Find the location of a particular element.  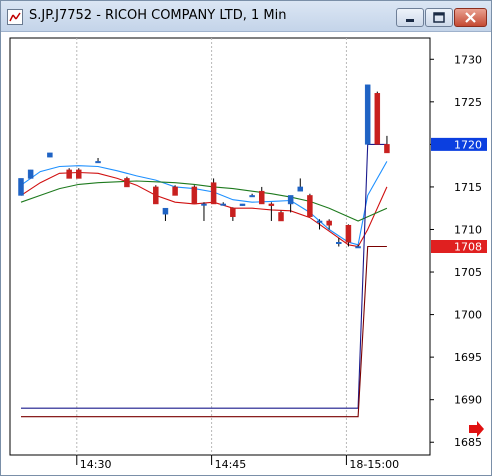

window-title: S.JP.J7752 - RICOH COMPANY LTD, 1 Min is located at coordinates (158, 15).